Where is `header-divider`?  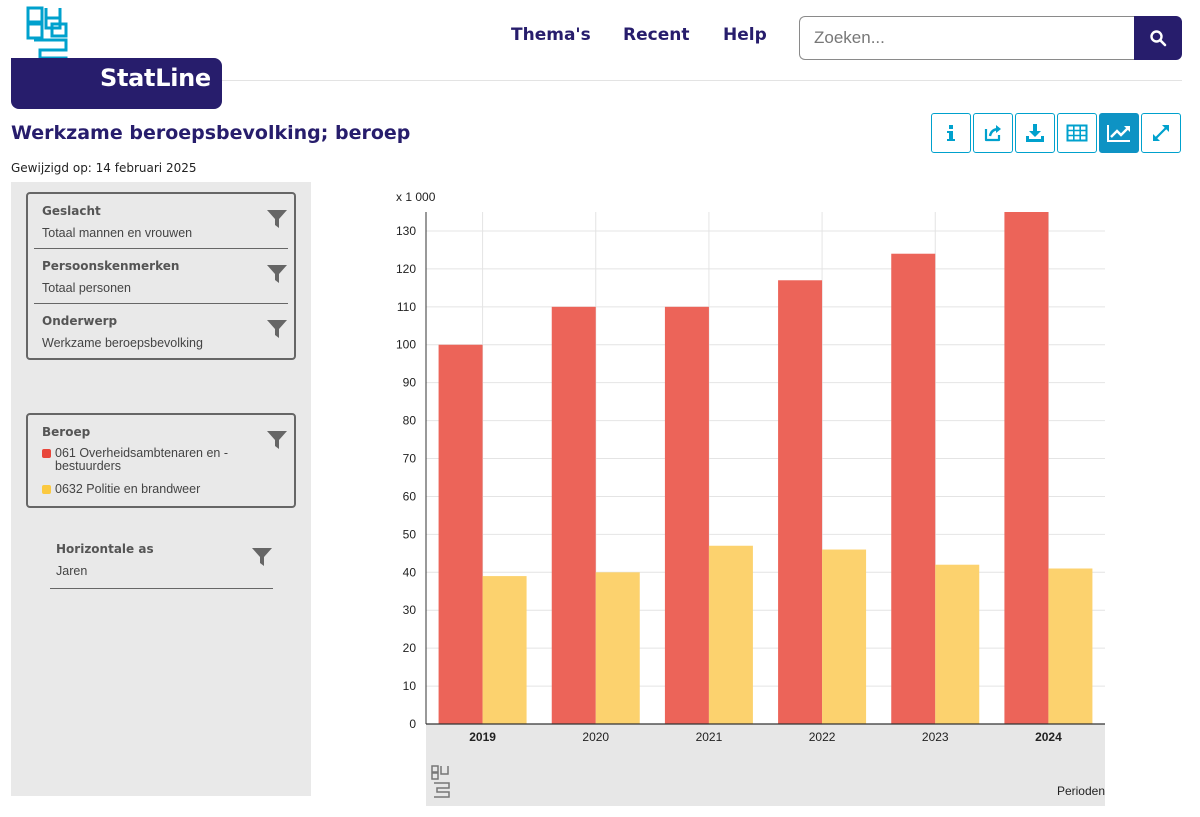 header-divider is located at coordinates (702, 80).